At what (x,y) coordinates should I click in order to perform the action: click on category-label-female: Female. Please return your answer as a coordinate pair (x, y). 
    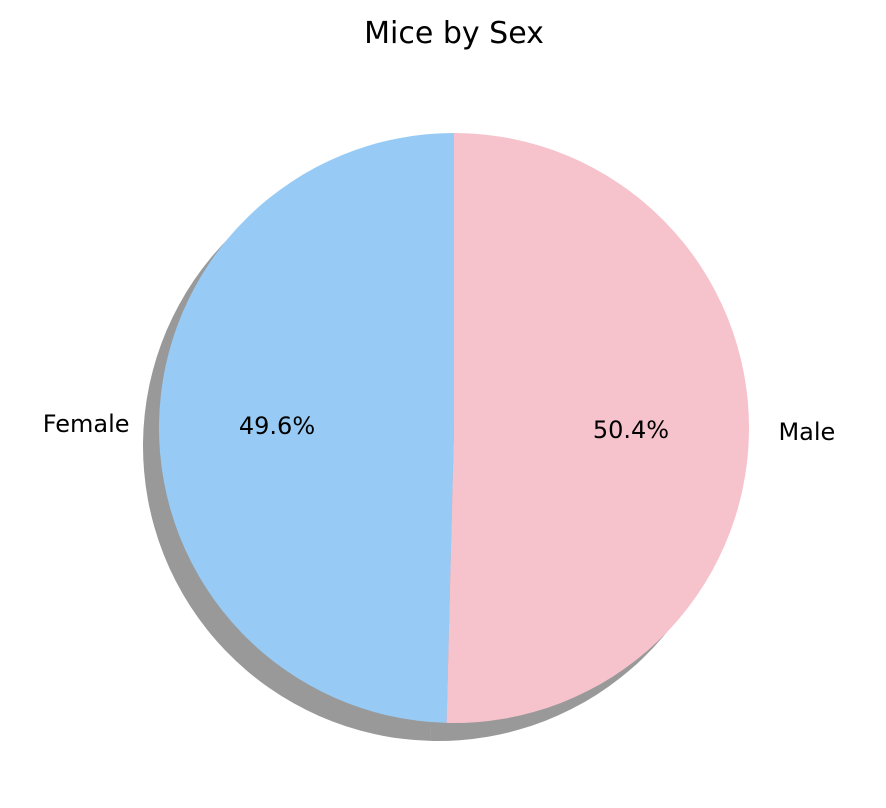
    Looking at the image, I should click on (86, 424).